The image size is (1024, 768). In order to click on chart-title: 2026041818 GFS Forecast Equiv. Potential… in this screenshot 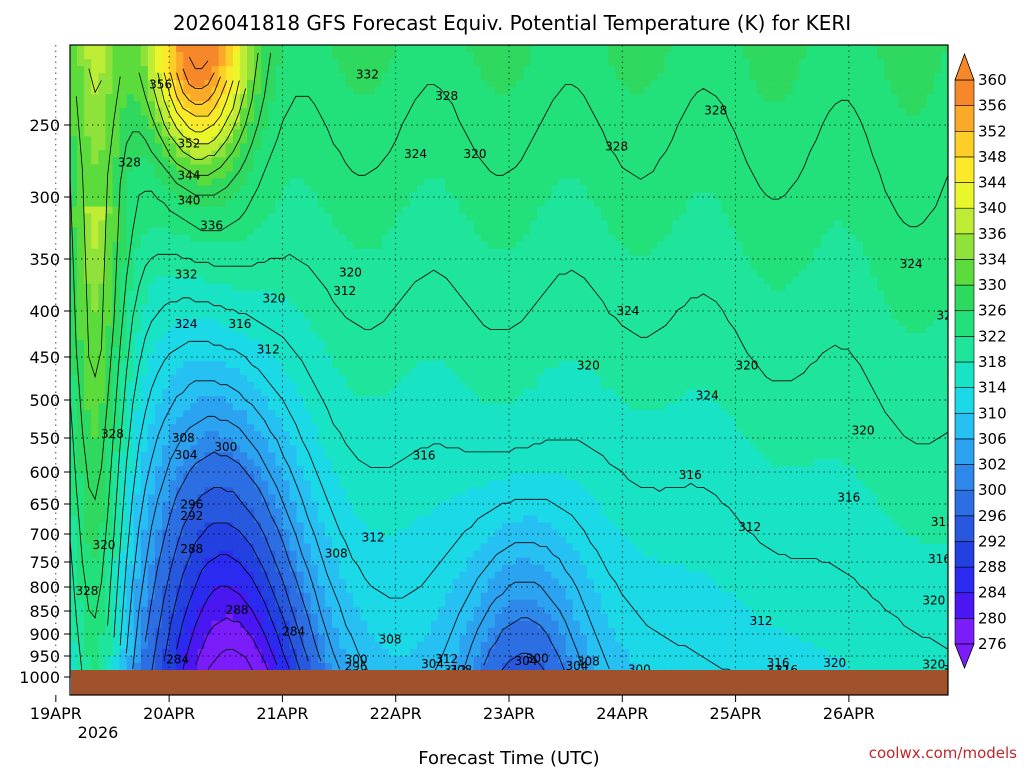, I will do `click(512, 23)`.